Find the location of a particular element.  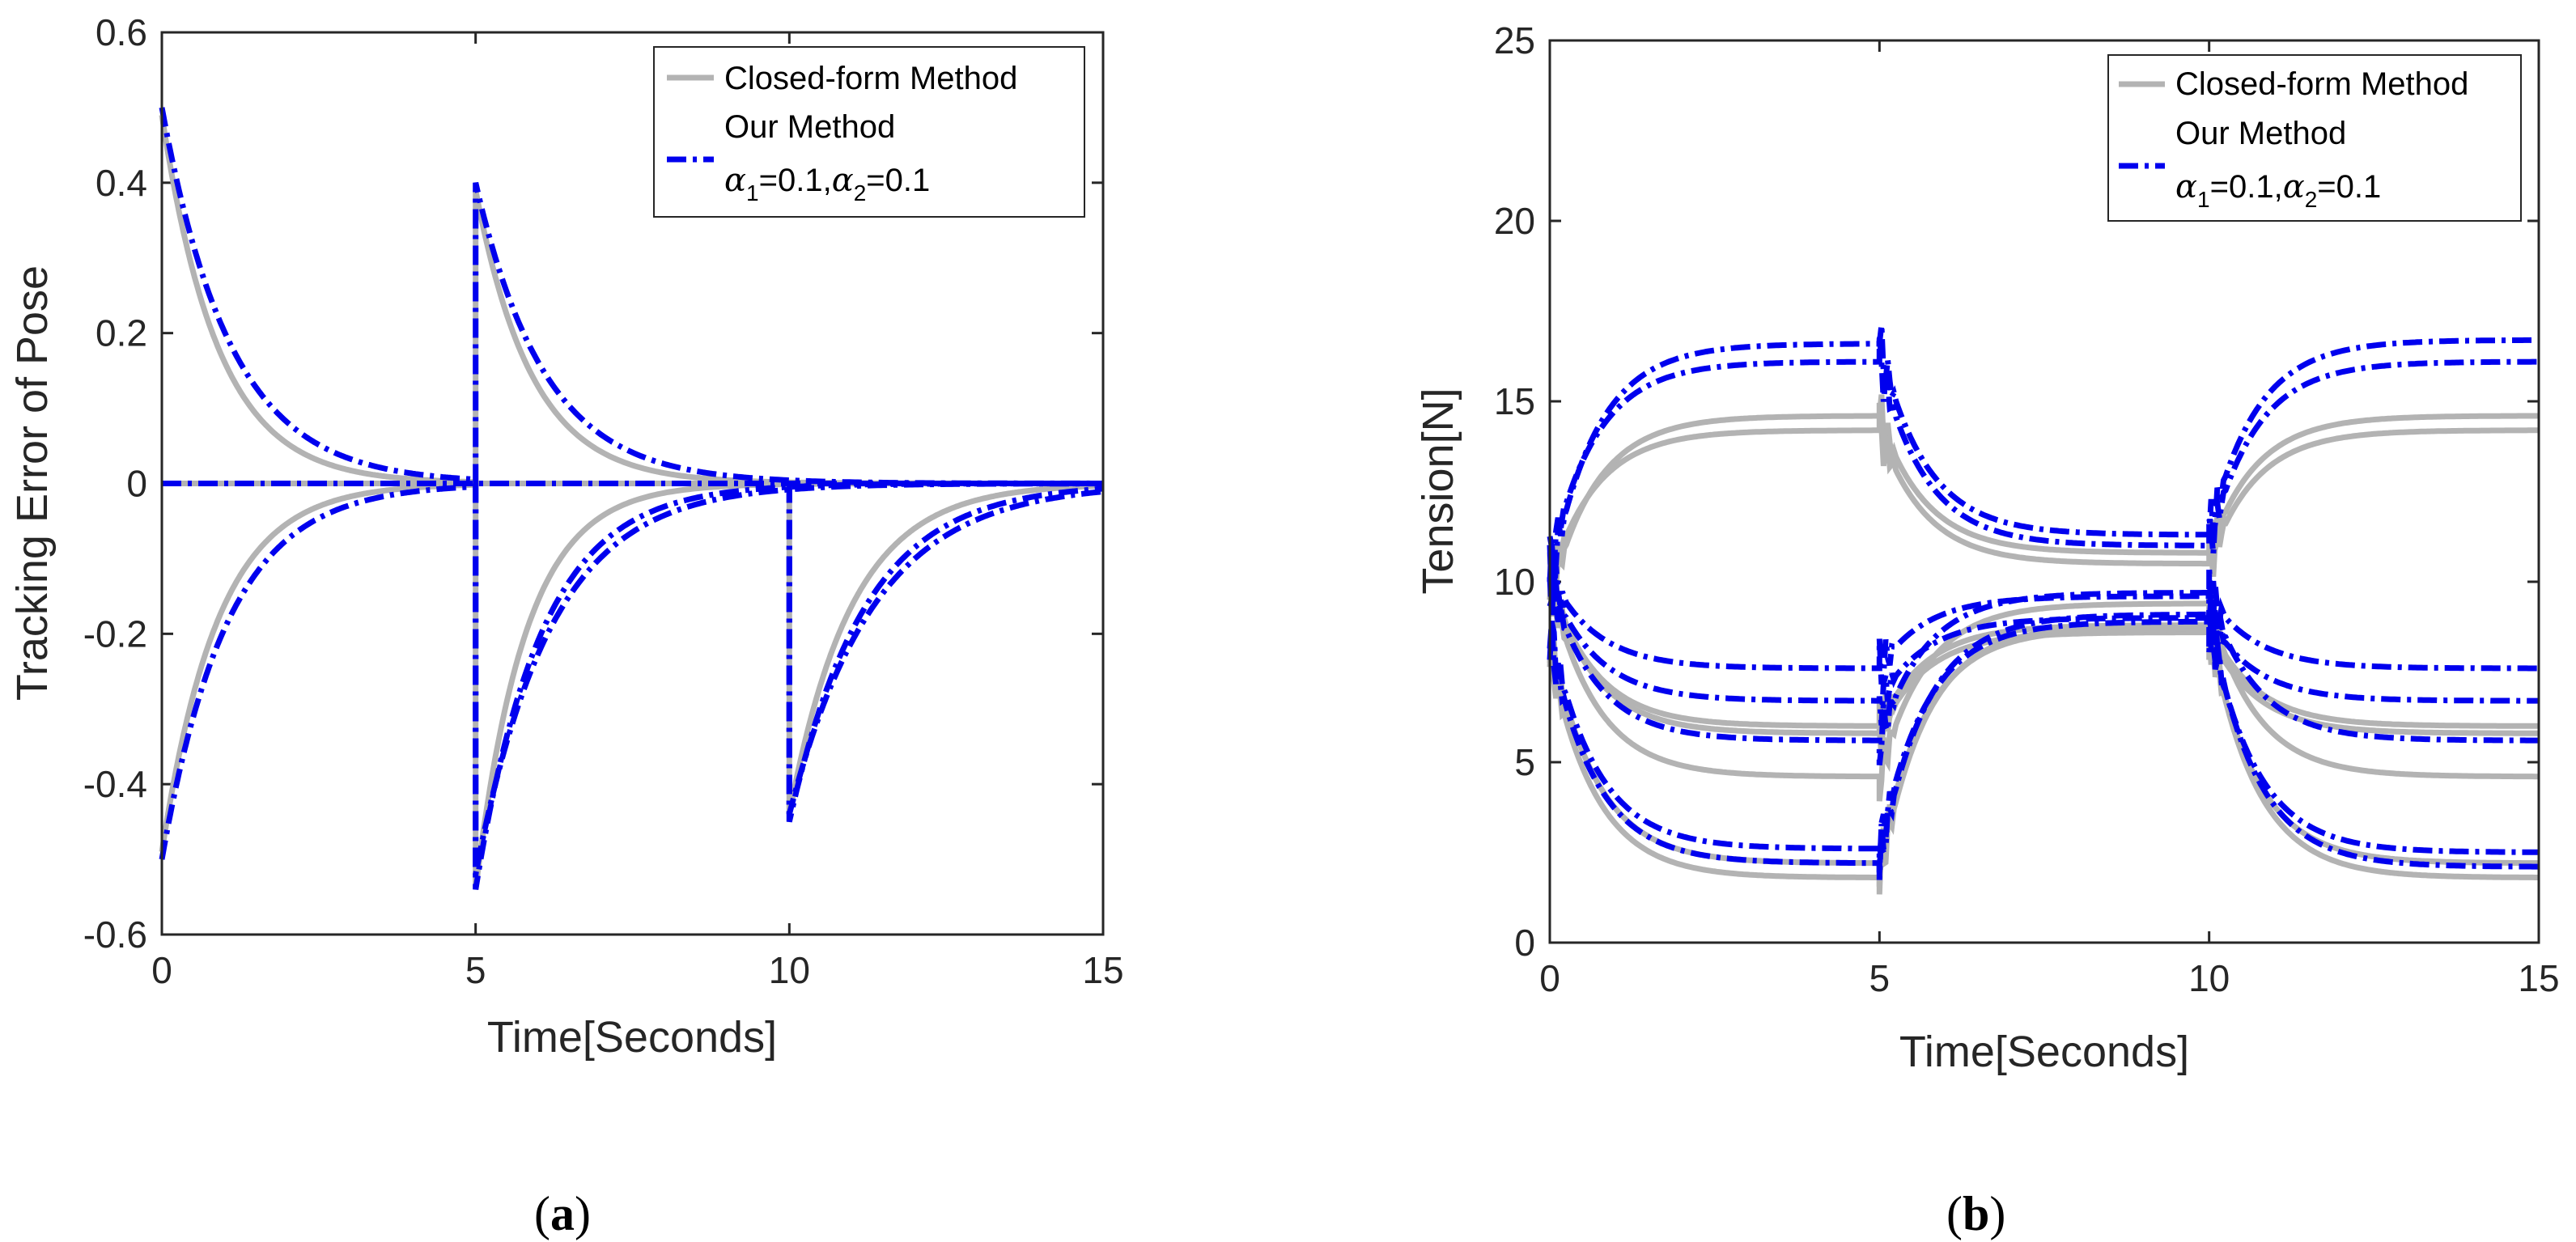

legend-alpha2-value-b: 0.1 is located at coordinates (2359, 187).